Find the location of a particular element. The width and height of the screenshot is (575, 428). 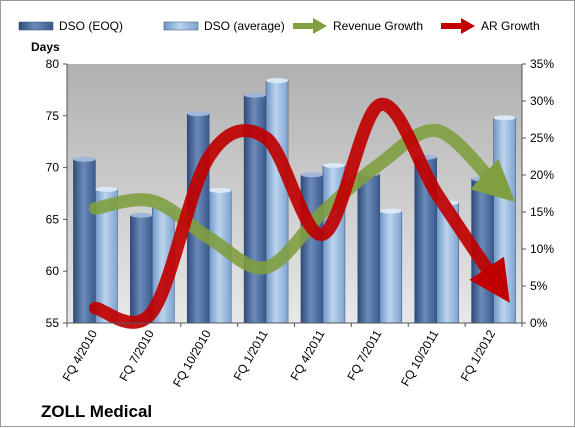

y2-tick-label-2: 10% is located at coordinates (542, 249).